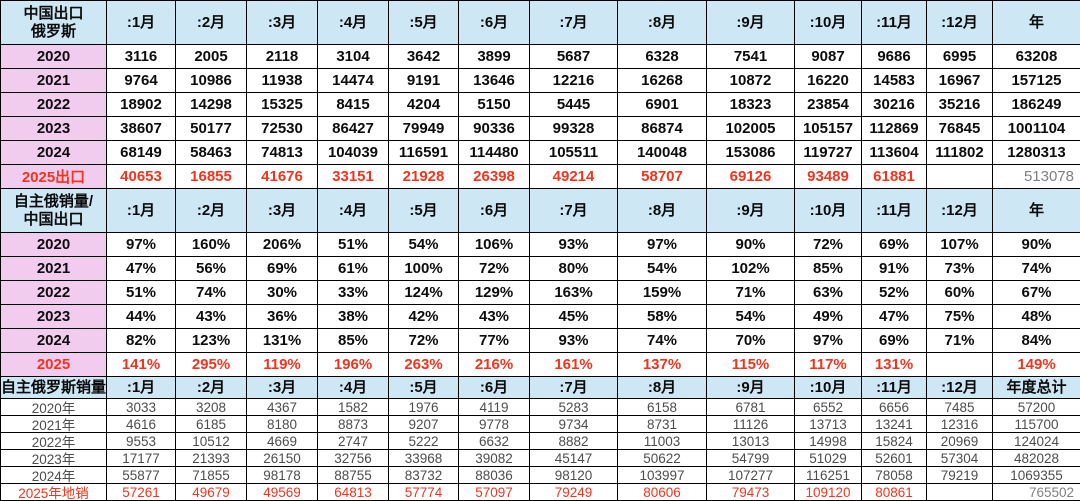 Image resolution: width=1080 pixels, height=501 pixels. Describe the element at coordinates (894, 407) in the screenshot. I see `data-cell: 6656` at that location.